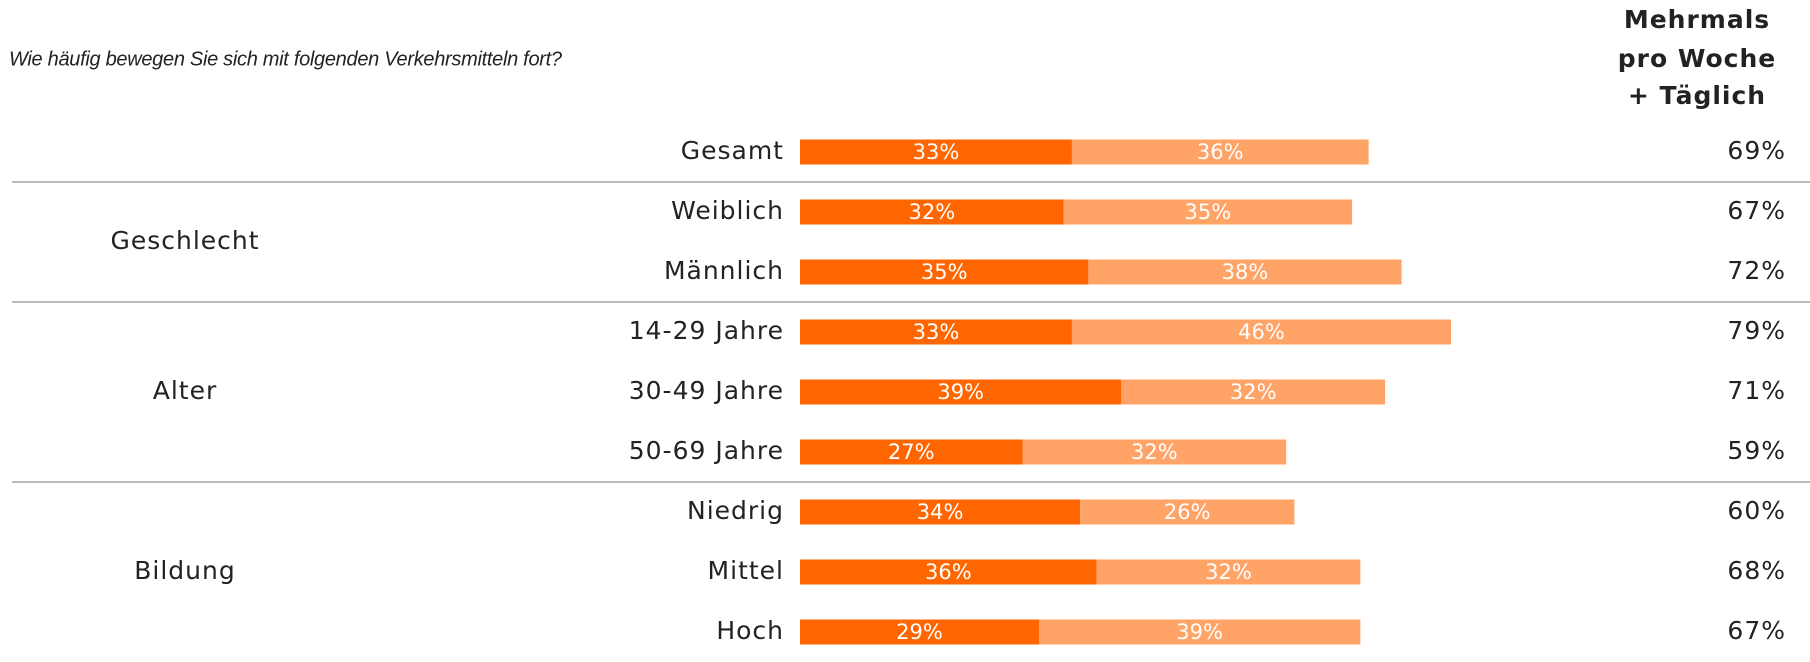 The width and height of the screenshot is (1810, 662). I want to click on bar-value-label: 34%, so click(940, 512).